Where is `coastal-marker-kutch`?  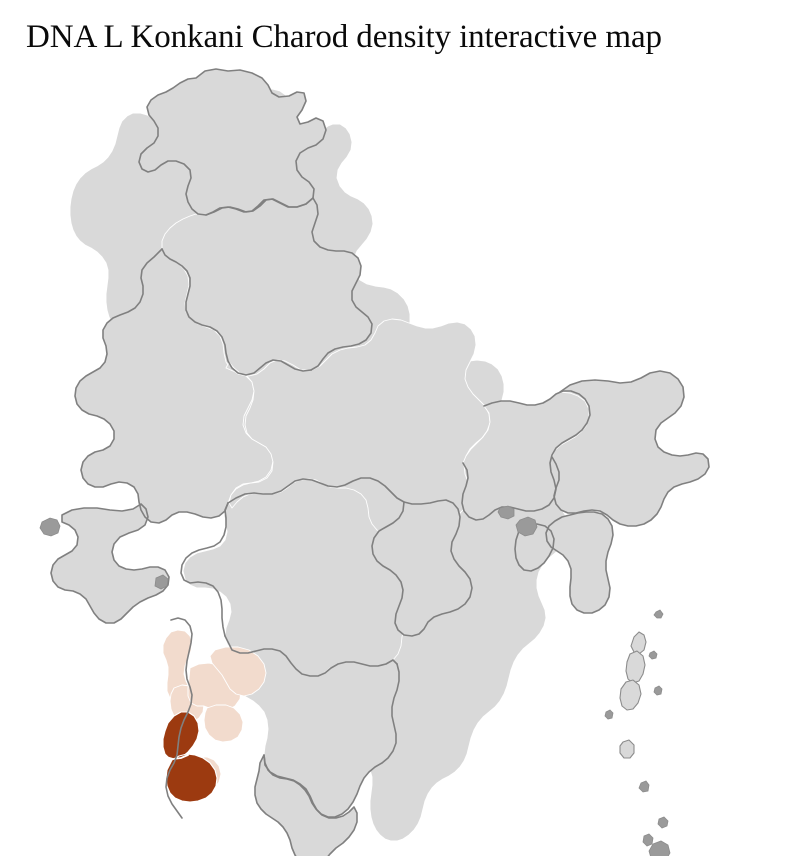
coastal-marker-kutch is located at coordinates (50, 527).